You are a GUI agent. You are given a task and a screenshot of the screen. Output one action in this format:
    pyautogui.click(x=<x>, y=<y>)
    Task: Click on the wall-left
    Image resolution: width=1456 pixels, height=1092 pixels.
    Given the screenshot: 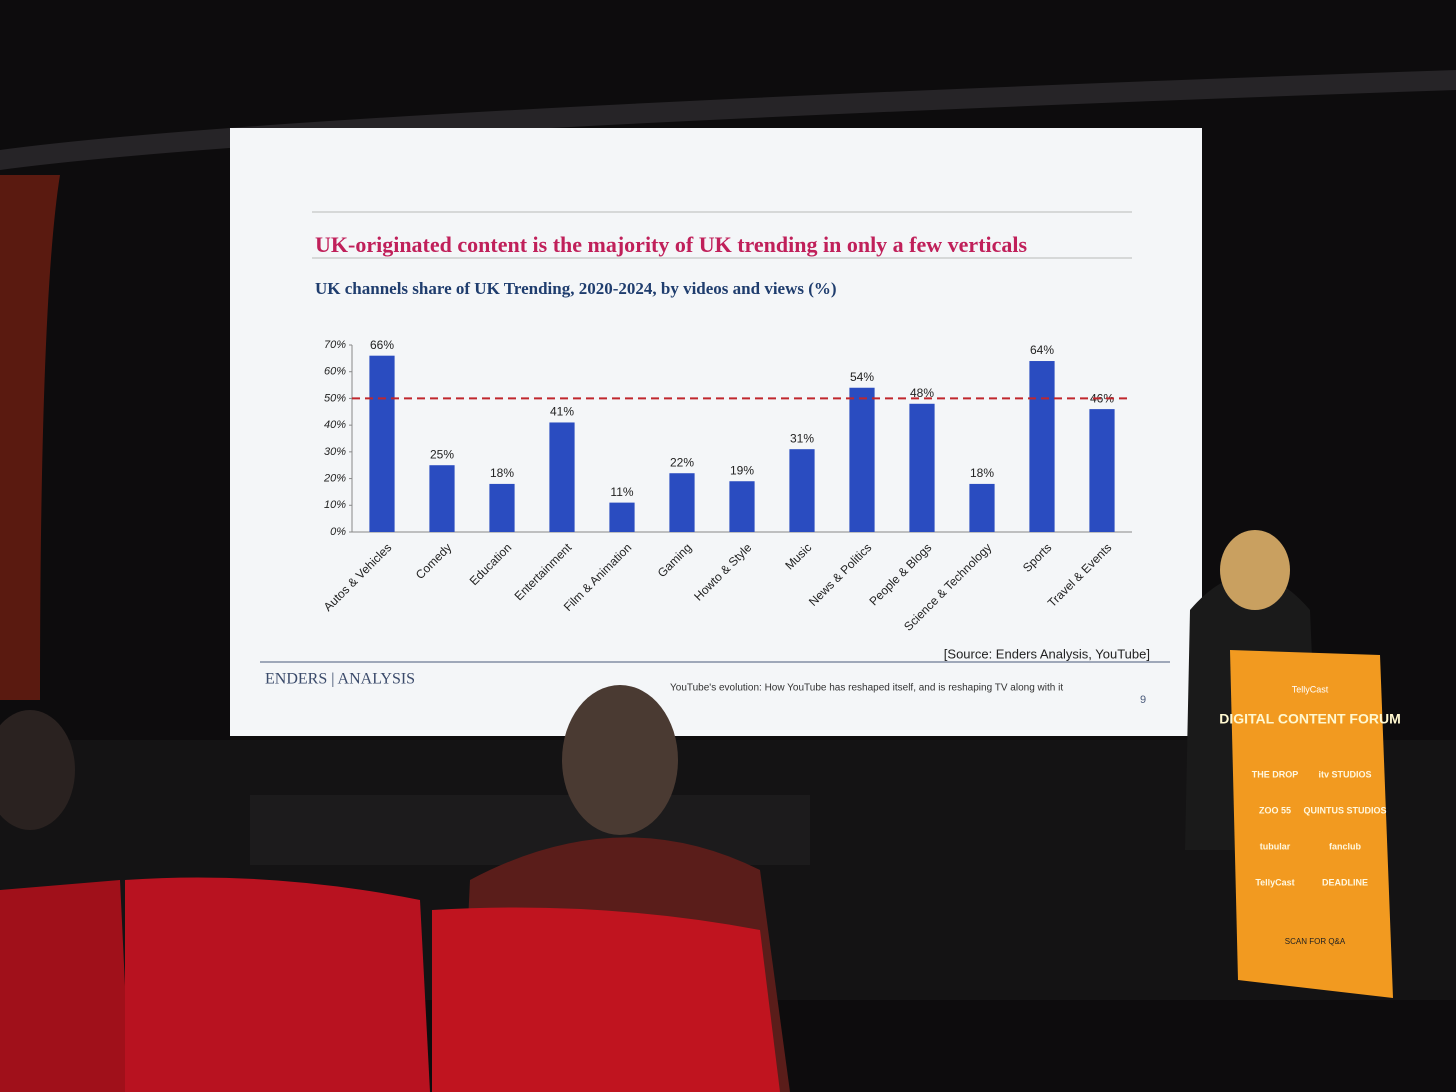 What is the action you would take?
    pyautogui.click(x=30, y=437)
    